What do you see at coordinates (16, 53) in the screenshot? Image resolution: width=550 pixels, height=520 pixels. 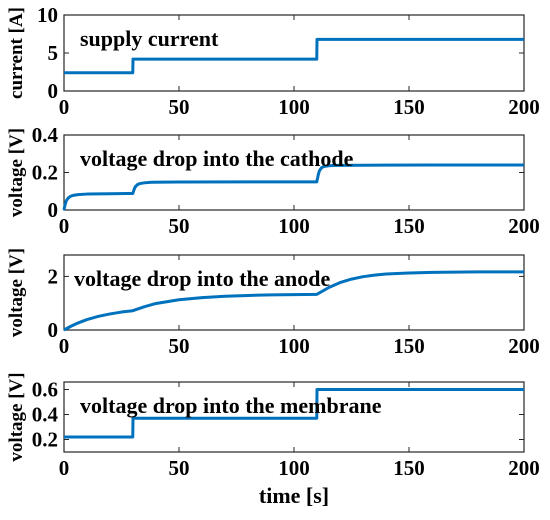 I see `y-axis-label: current [A]` at bounding box center [16, 53].